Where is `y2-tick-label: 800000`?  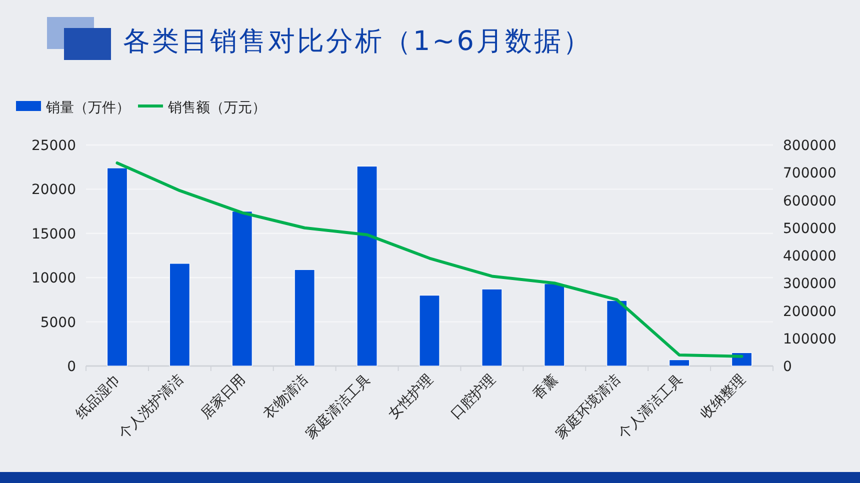
y2-tick-label: 800000 is located at coordinates (809, 146).